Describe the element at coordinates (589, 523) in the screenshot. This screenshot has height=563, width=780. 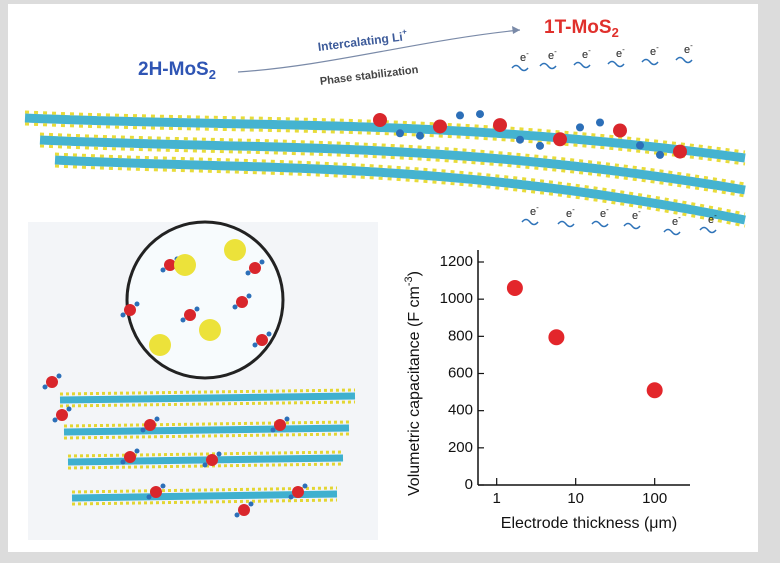
I see `x-axis-label: Electrode thickness (μm)` at that location.